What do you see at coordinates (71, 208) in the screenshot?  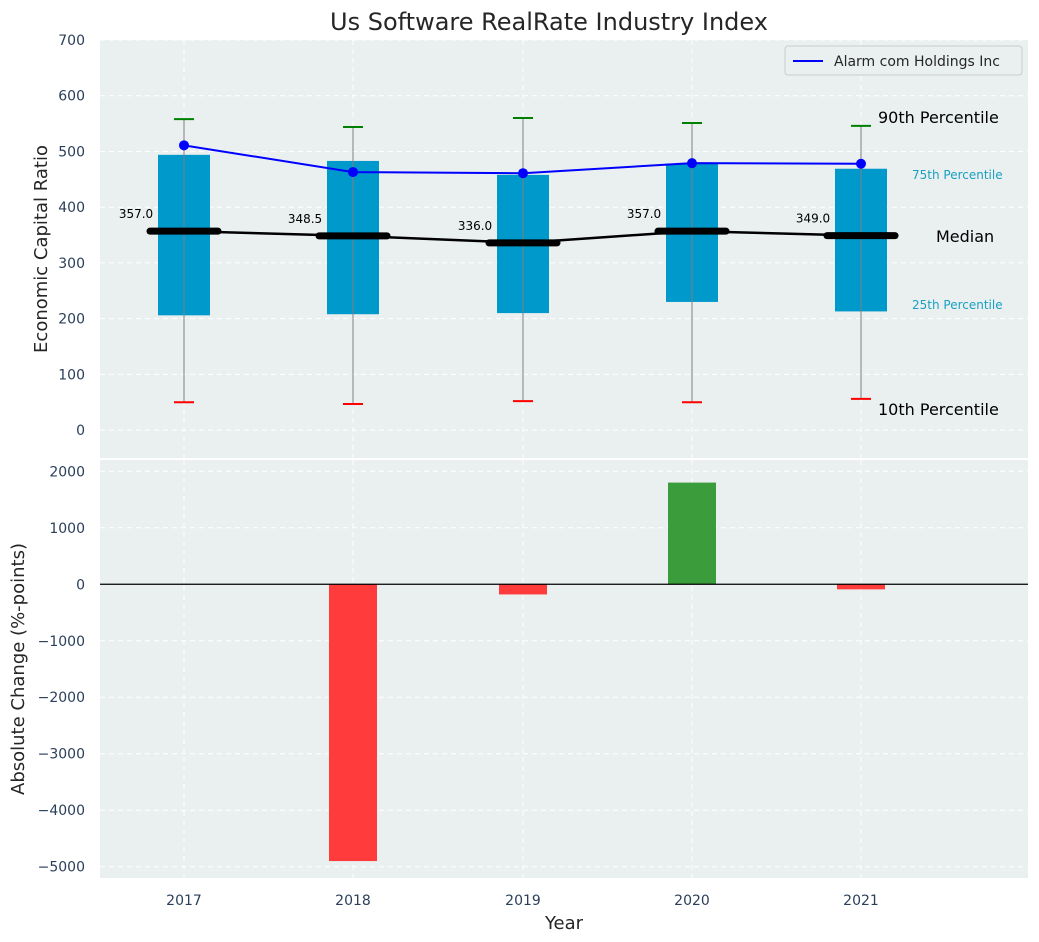 I see `top-y-tick-label: 400` at bounding box center [71, 208].